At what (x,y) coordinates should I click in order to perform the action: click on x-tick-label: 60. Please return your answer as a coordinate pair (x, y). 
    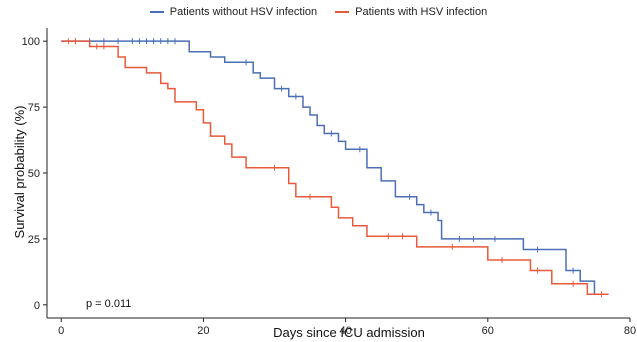
    Looking at the image, I should click on (488, 331).